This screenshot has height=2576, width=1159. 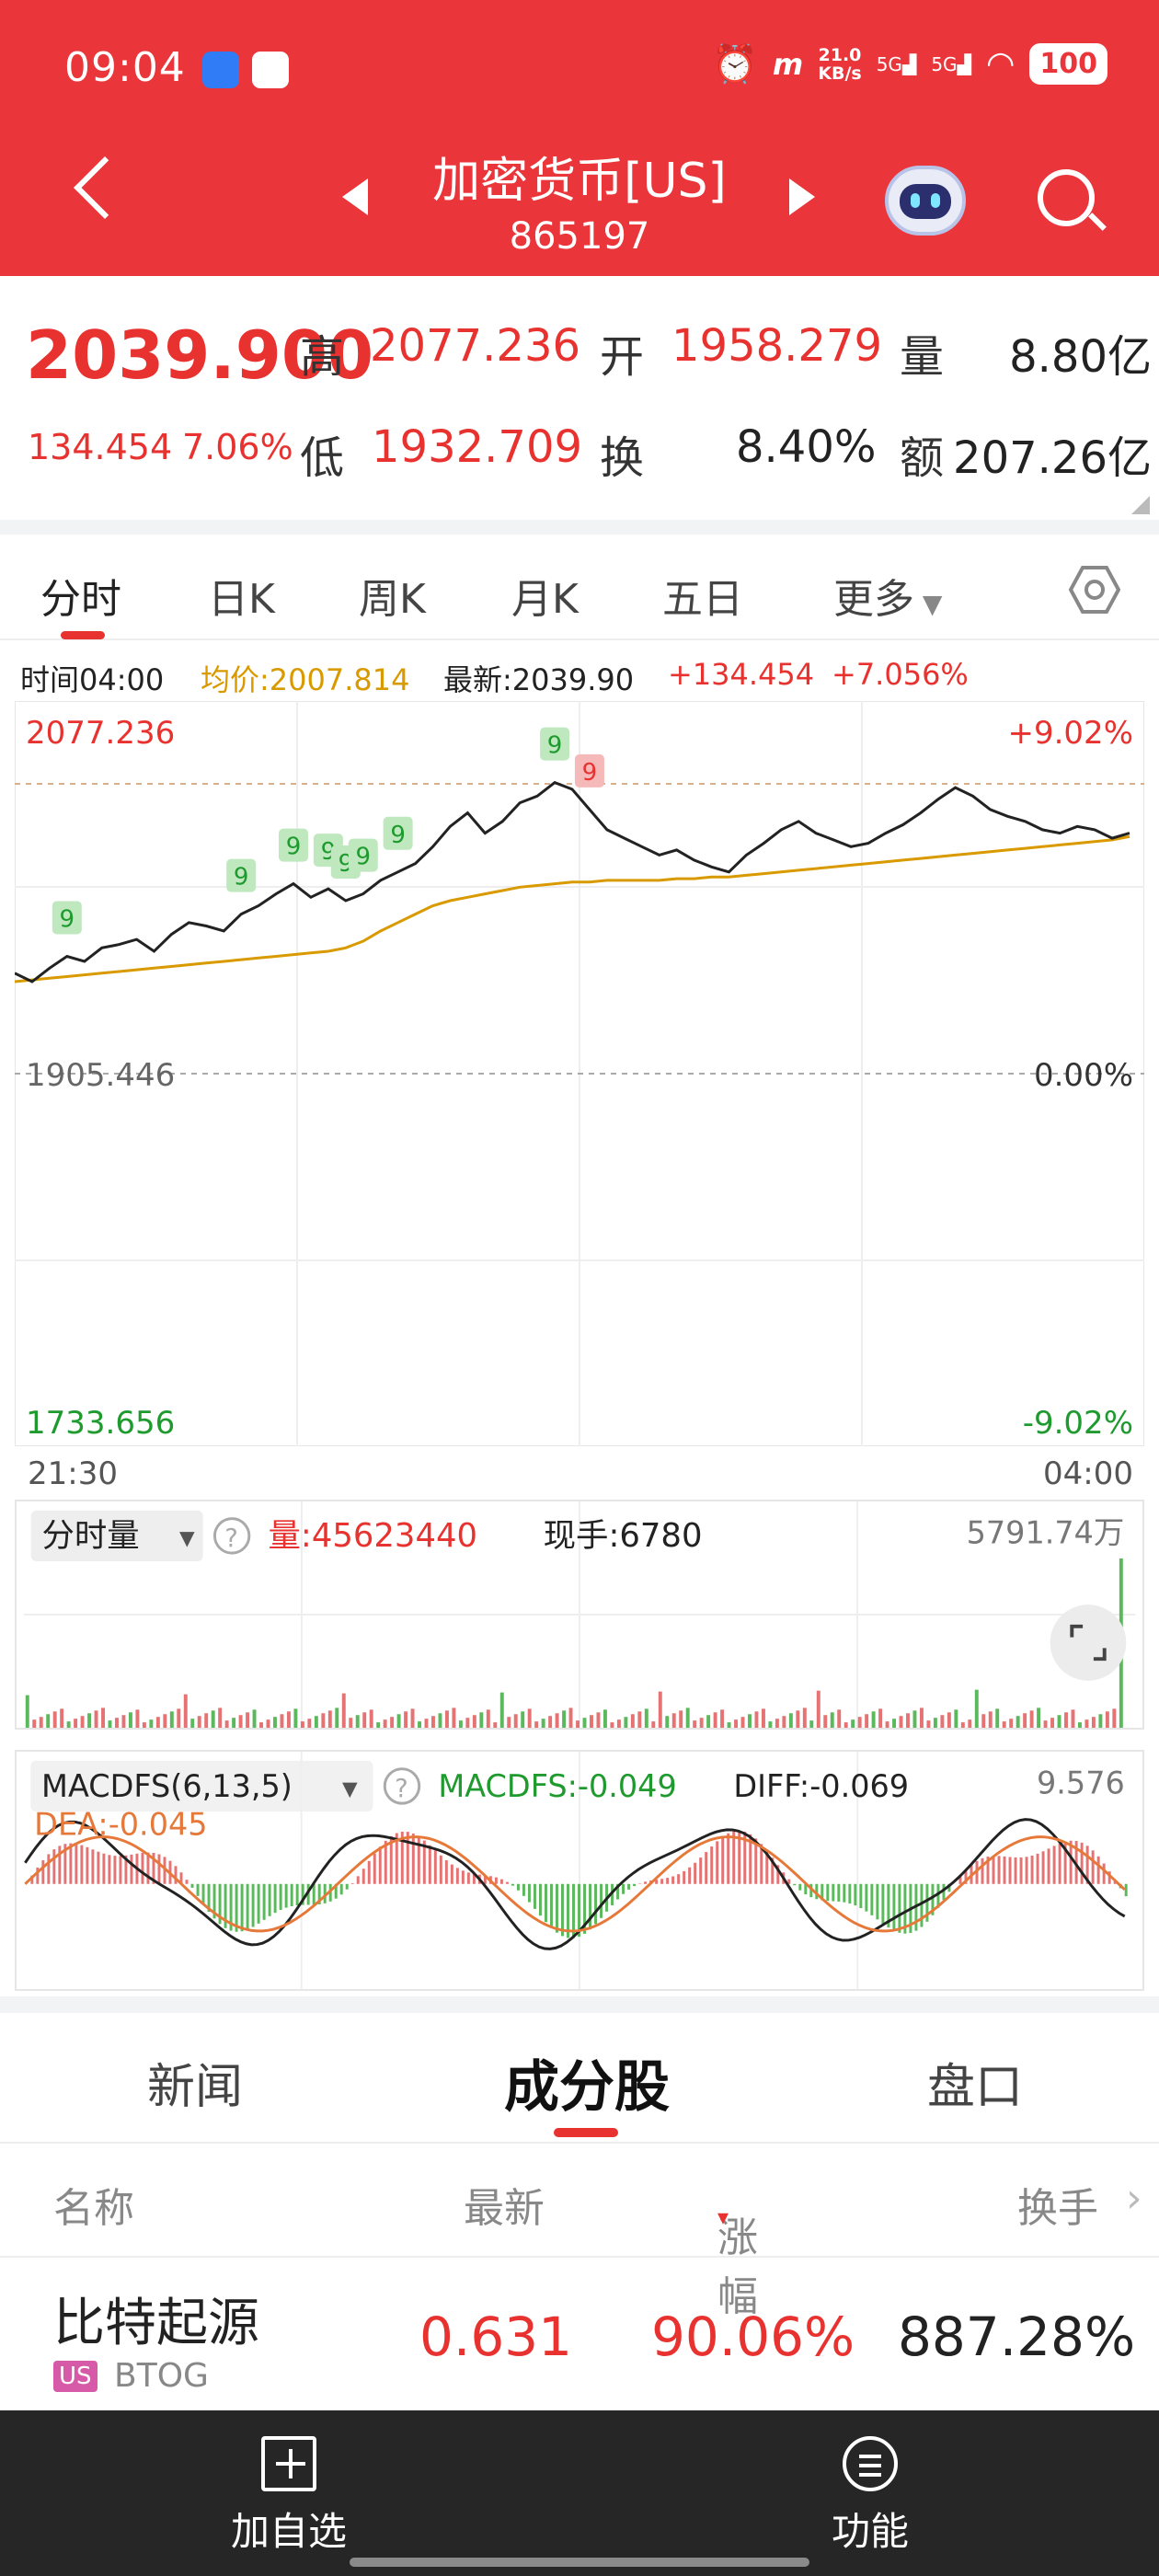 What do you see at coordinates (579, 2232) in the screenshot?
I see `list-header: 名称 最新 涨幅 ▾ 换手 ›` at bounding box center [579, 2232].